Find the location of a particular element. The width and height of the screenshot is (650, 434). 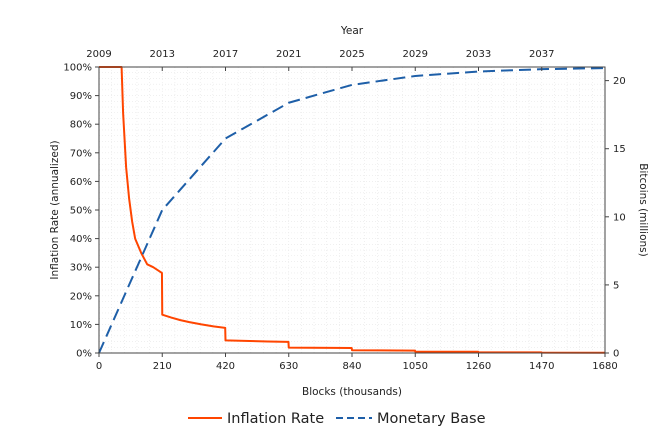

x-top-axis-title: Year is located at coordinates (352, 31).